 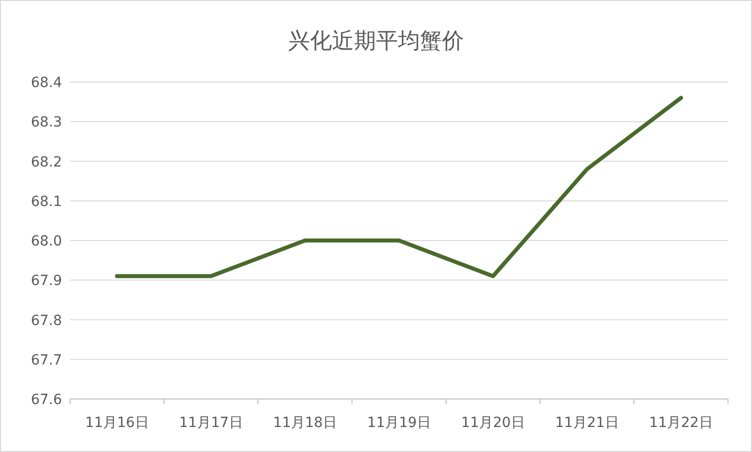 What do you see at coordinates (46, 122) in the screenshot?
I see `y-tick-label: 68.3` at bounding box center [46, 122].